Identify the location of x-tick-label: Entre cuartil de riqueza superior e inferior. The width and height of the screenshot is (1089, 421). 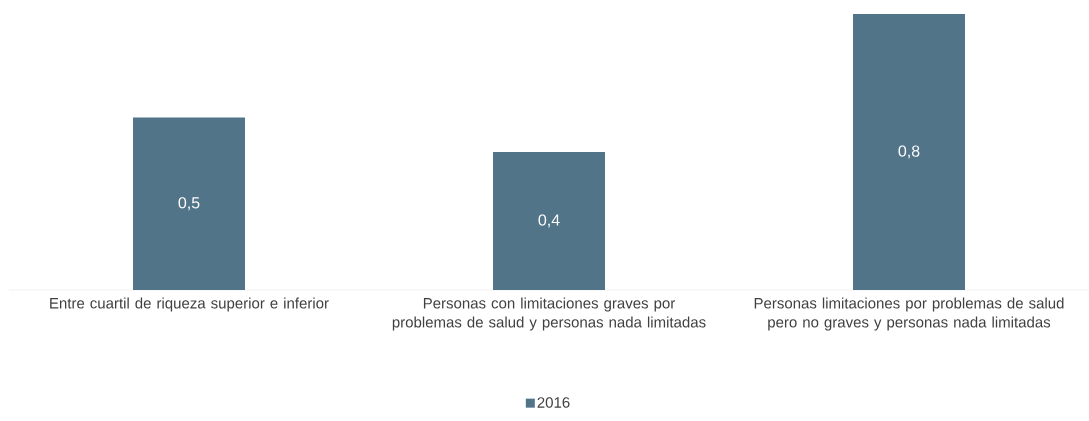
(189, 304).